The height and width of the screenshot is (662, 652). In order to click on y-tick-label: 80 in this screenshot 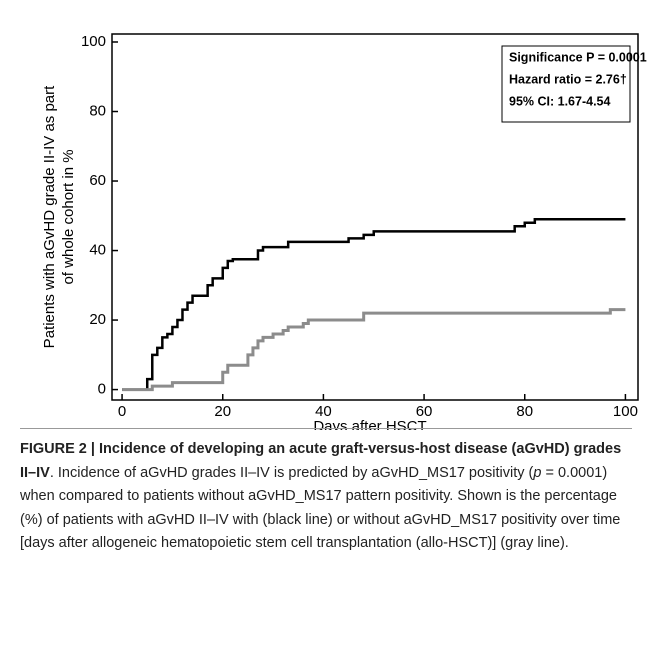, I will do `click(97, 110)`.